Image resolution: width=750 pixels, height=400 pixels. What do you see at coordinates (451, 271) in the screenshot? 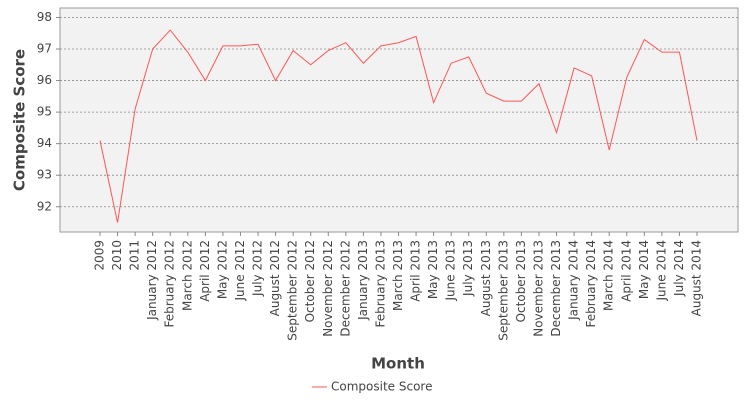
I see `x-tick-label: June 2013` at bounding box center [451, 271].